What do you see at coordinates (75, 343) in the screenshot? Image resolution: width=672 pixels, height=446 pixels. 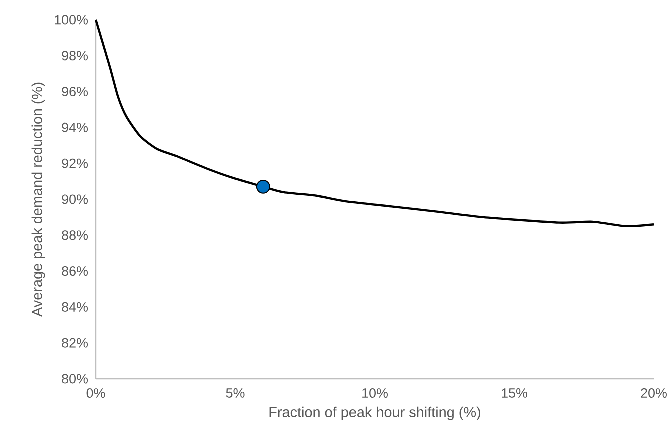 I see `y-tick-label: 82%` at bounding box center [75, 343].